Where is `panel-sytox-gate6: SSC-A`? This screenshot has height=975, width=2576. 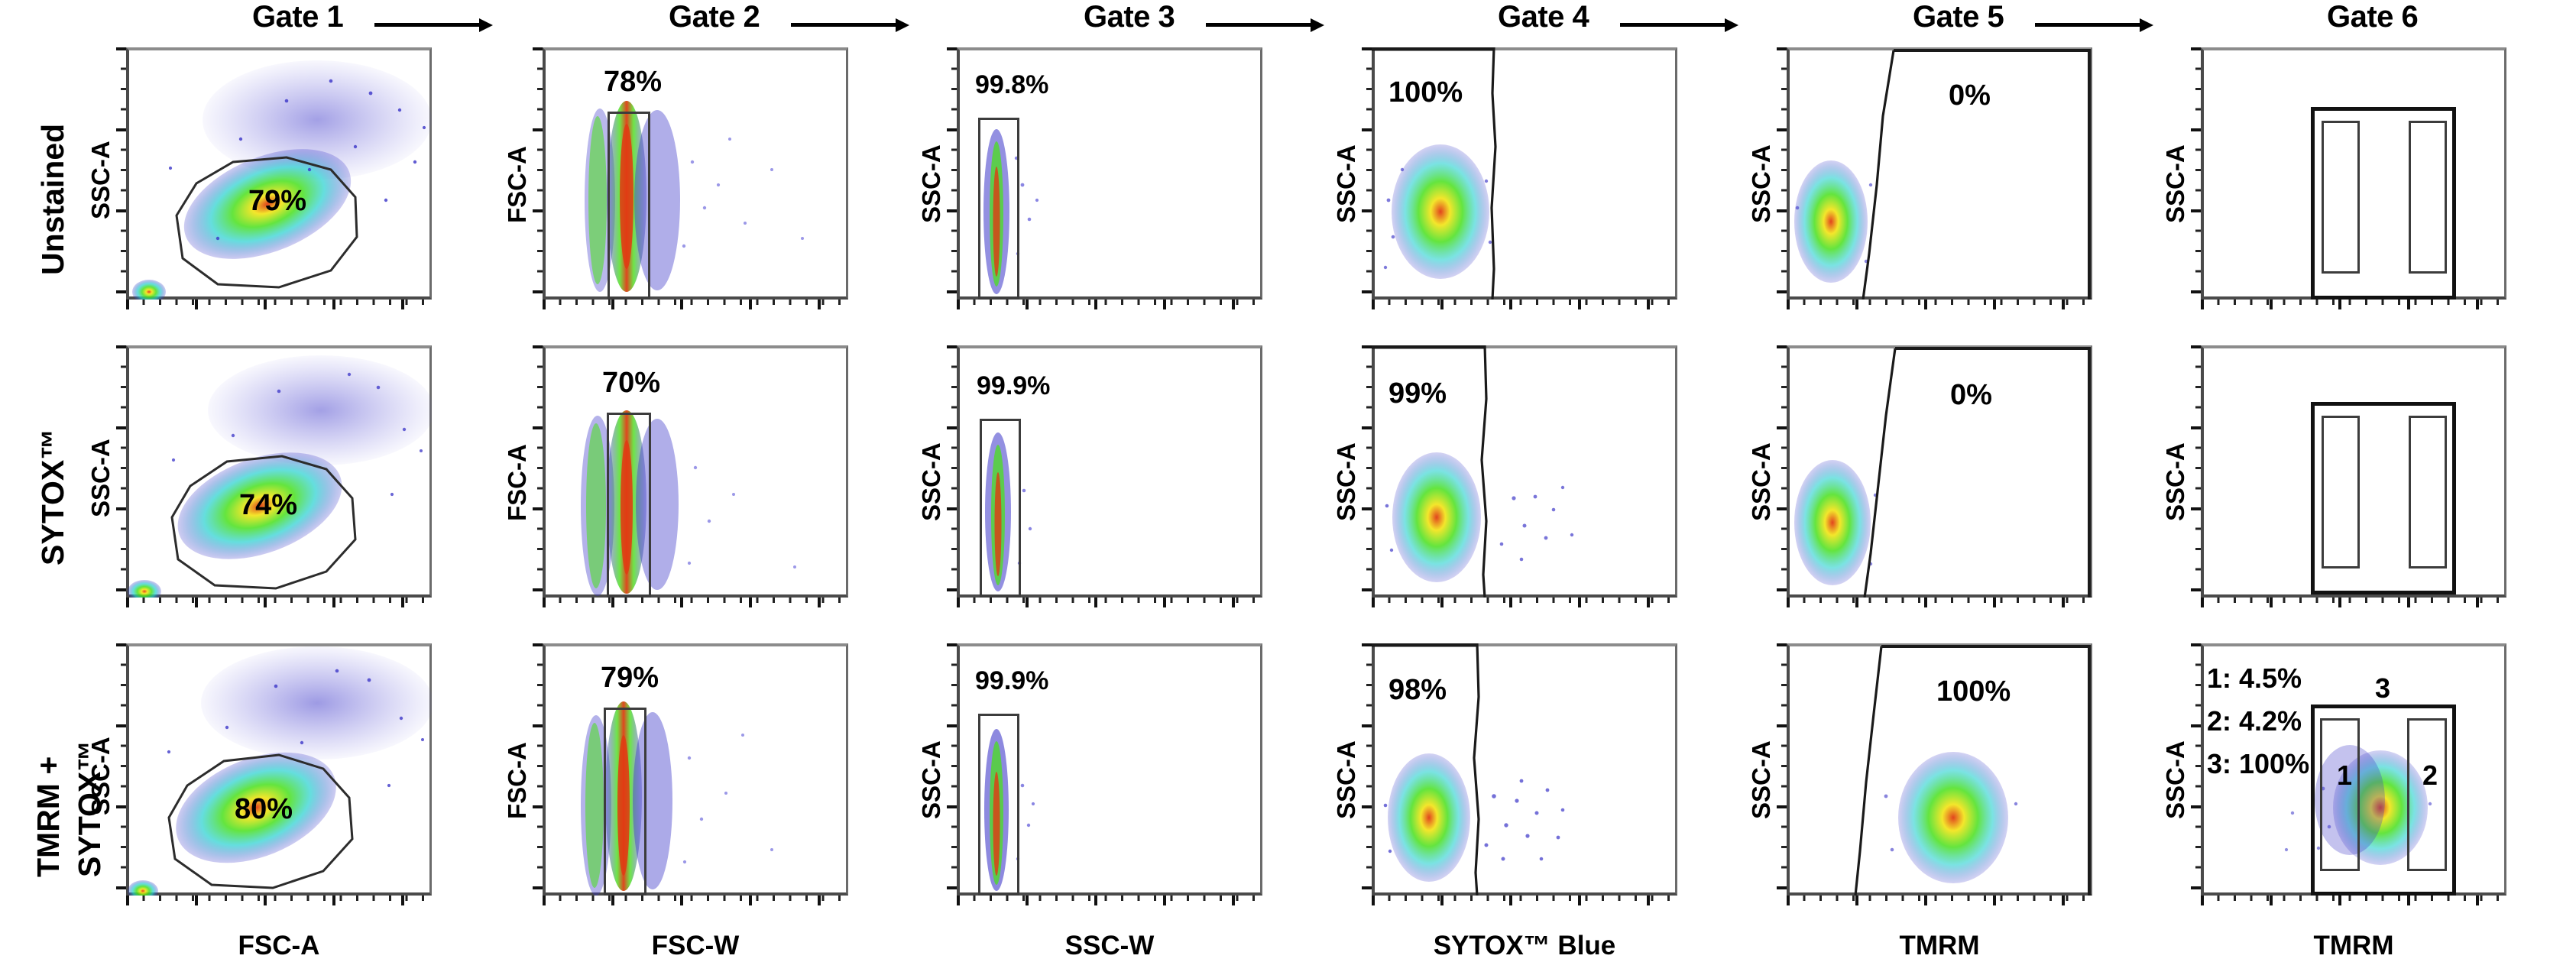
panel-sytox-gate6: SSC-A is located at coordinates (2333, 476).